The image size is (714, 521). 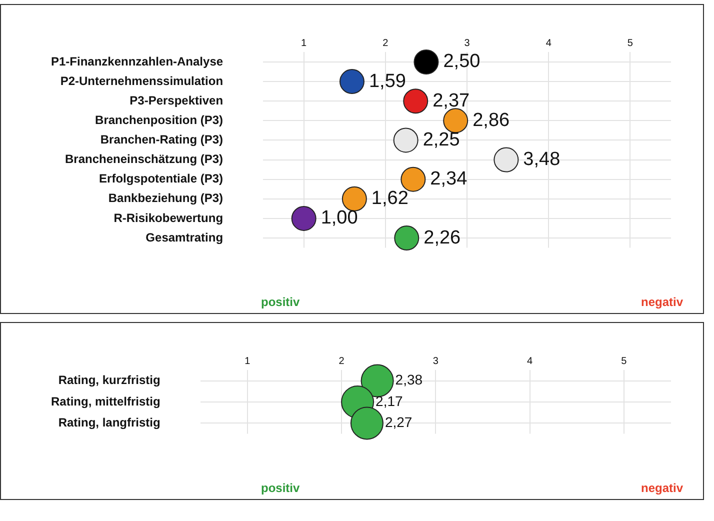 What do you see at coordinates (159, 119) in the screenshot?
I see `y-tick-label: Branchenposition (P3)` at bounding box center [159, 119].